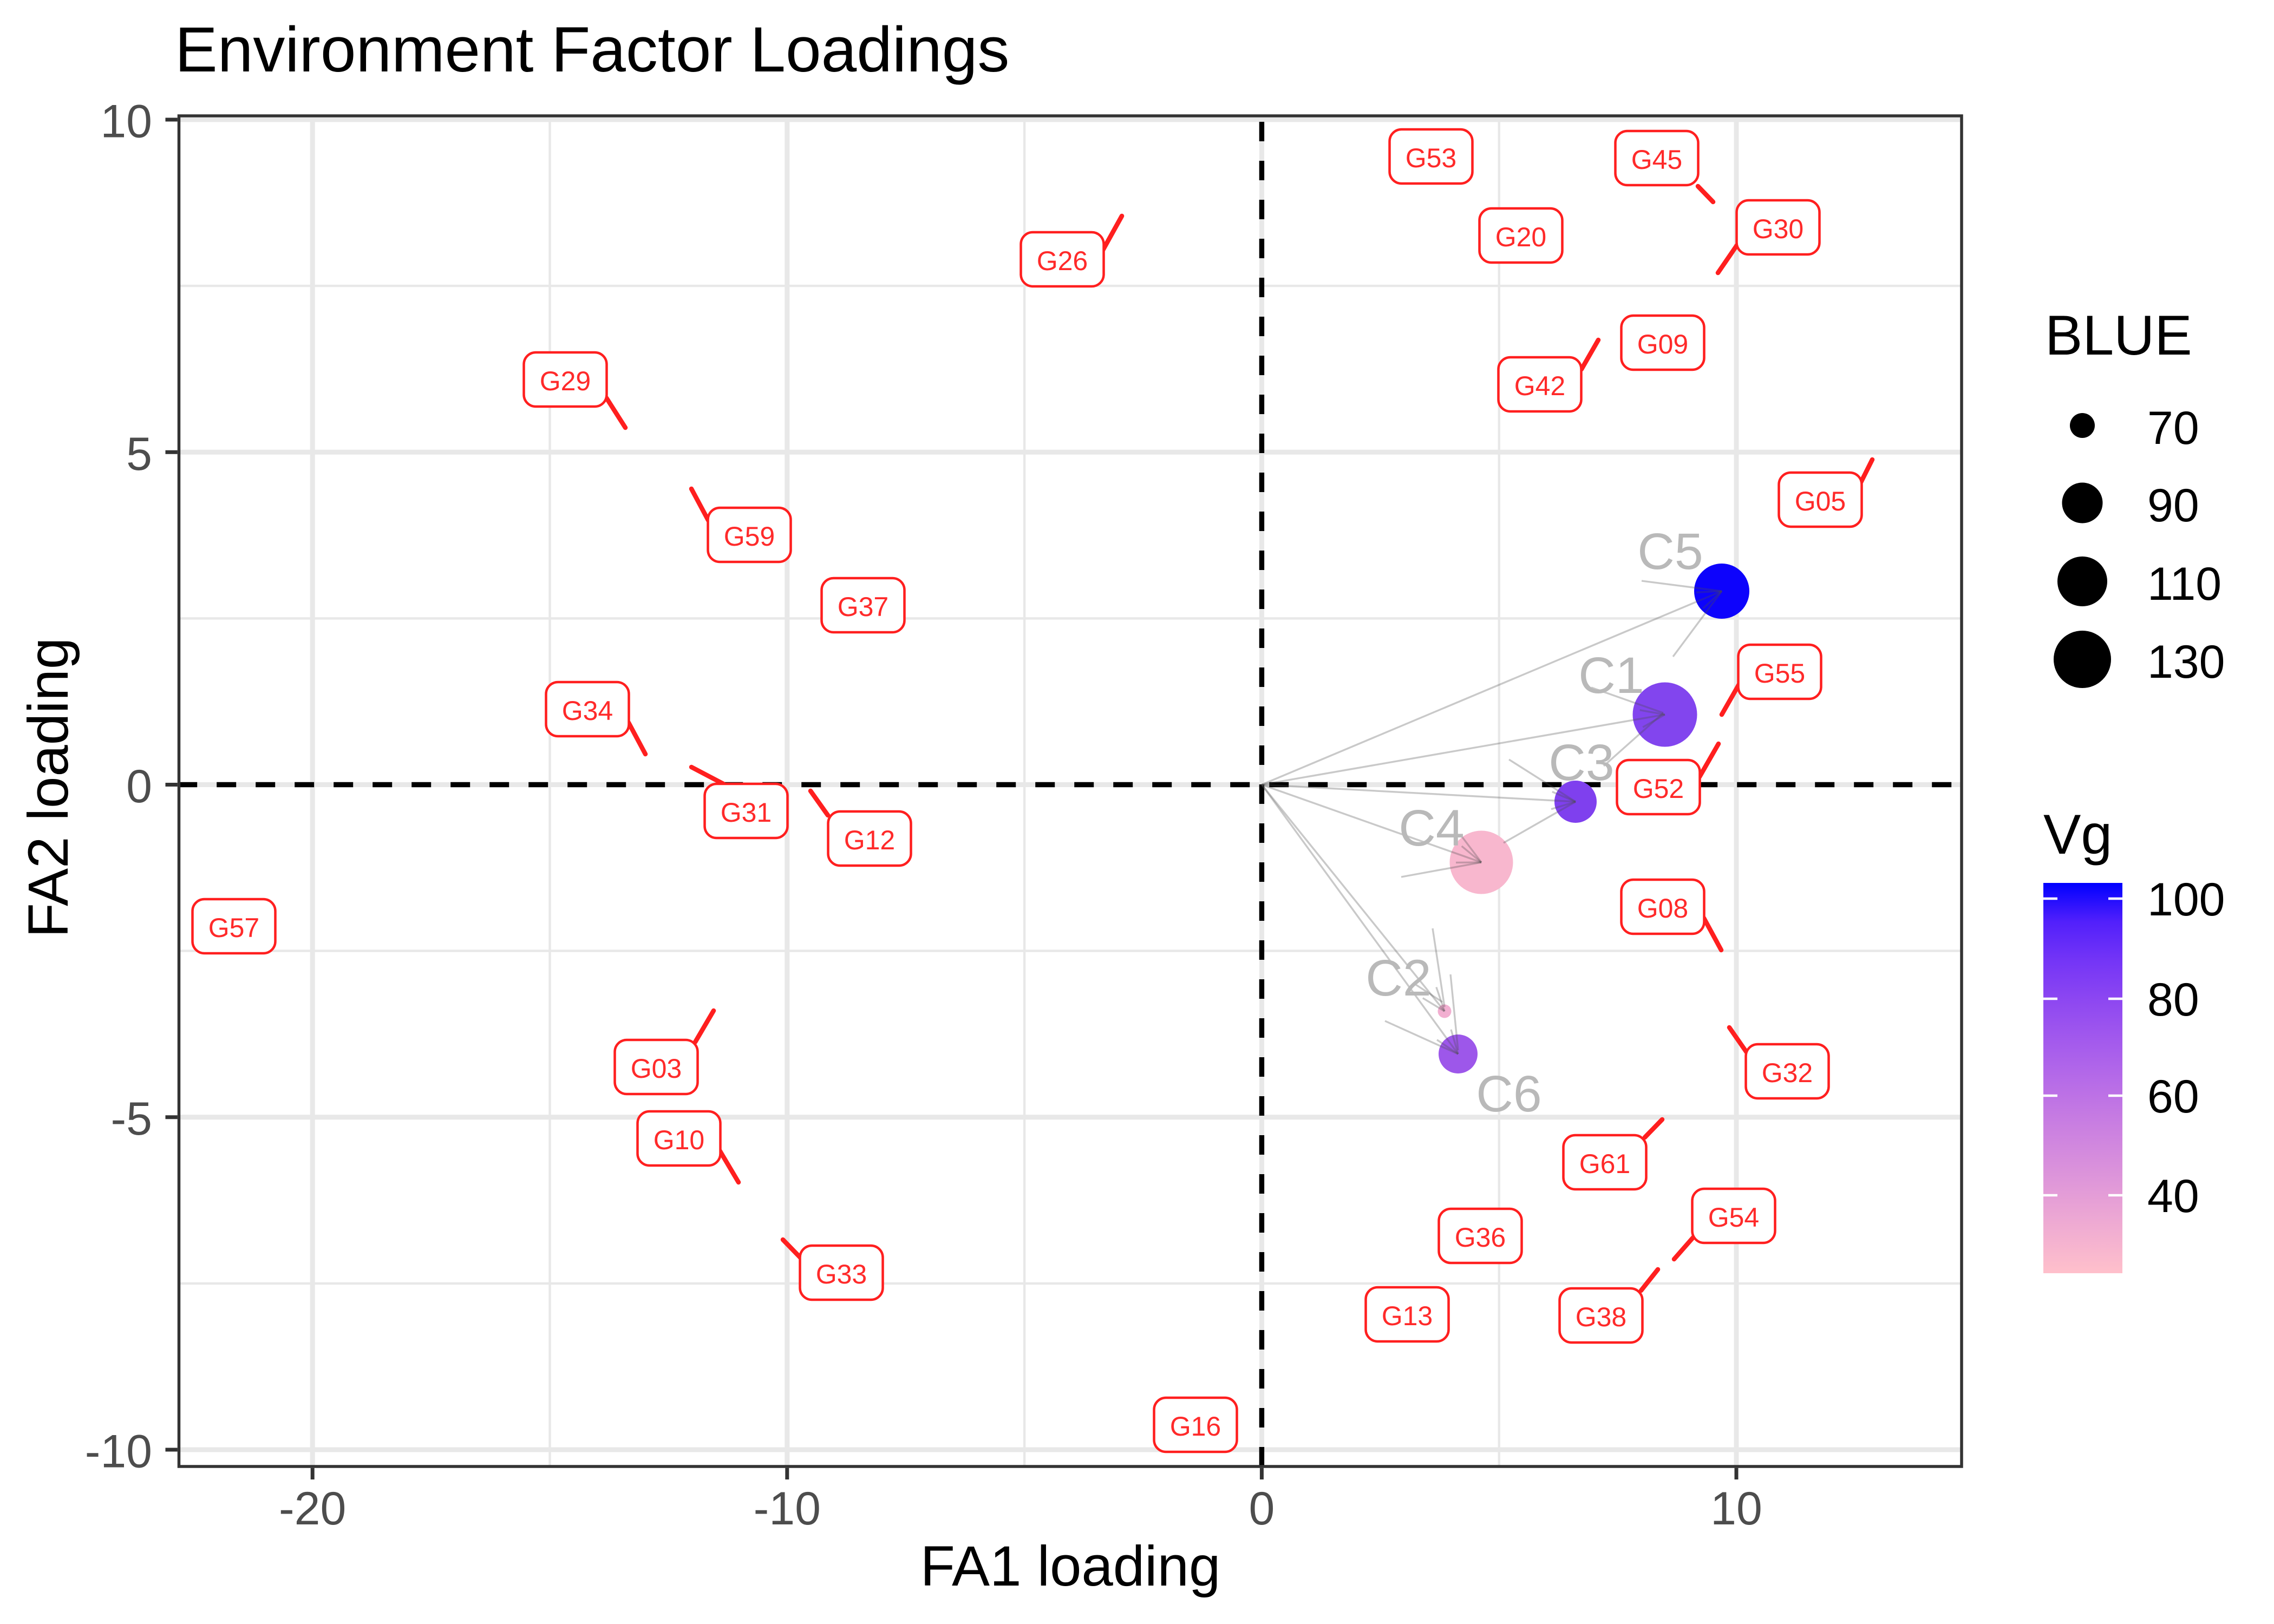 This screenshot has width=2274, height=1624. I want to click on svg-text: G26, so click(1062, 261).